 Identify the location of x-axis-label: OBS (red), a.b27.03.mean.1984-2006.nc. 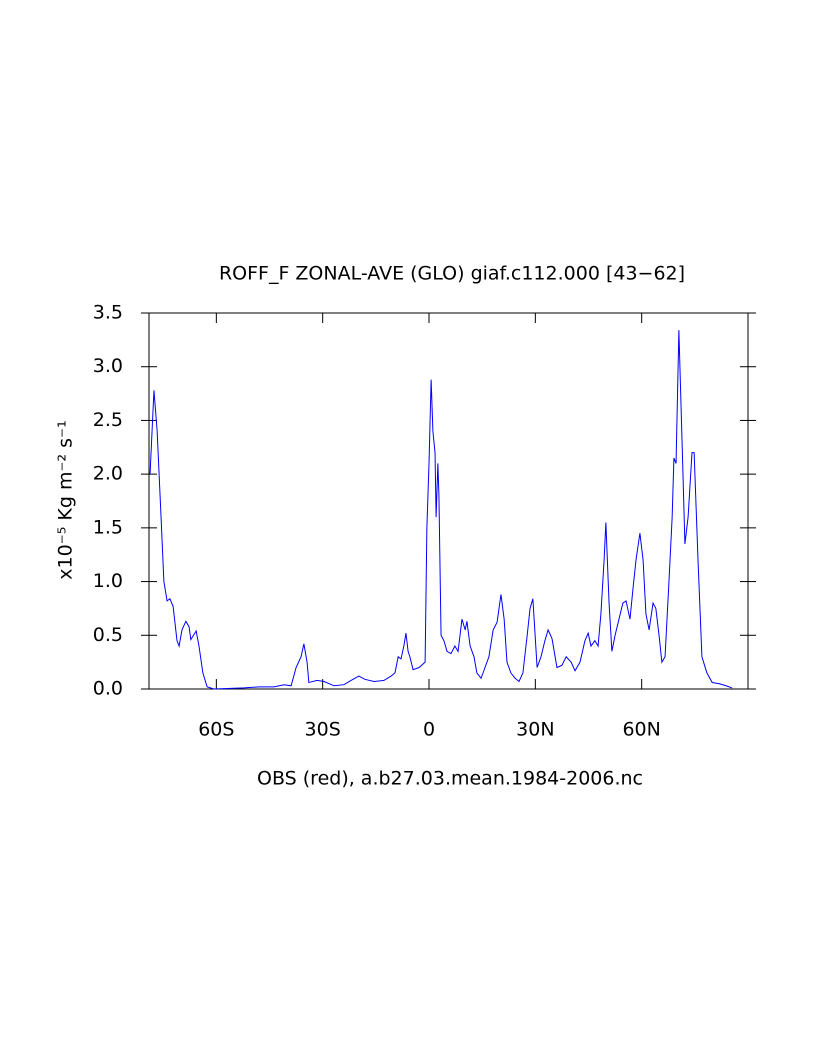
(450, 779).